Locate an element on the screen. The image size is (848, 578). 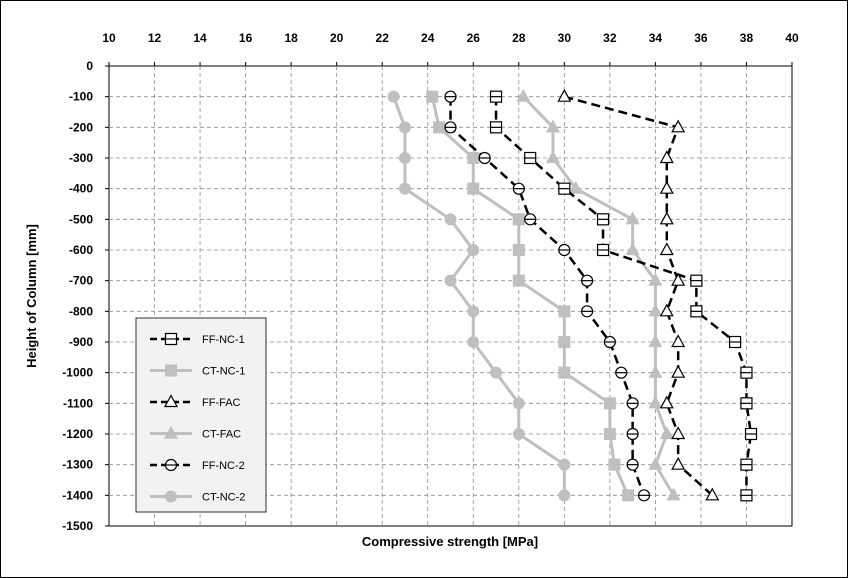
y-tick-label: -1000 is located at coordinates (77, 373).